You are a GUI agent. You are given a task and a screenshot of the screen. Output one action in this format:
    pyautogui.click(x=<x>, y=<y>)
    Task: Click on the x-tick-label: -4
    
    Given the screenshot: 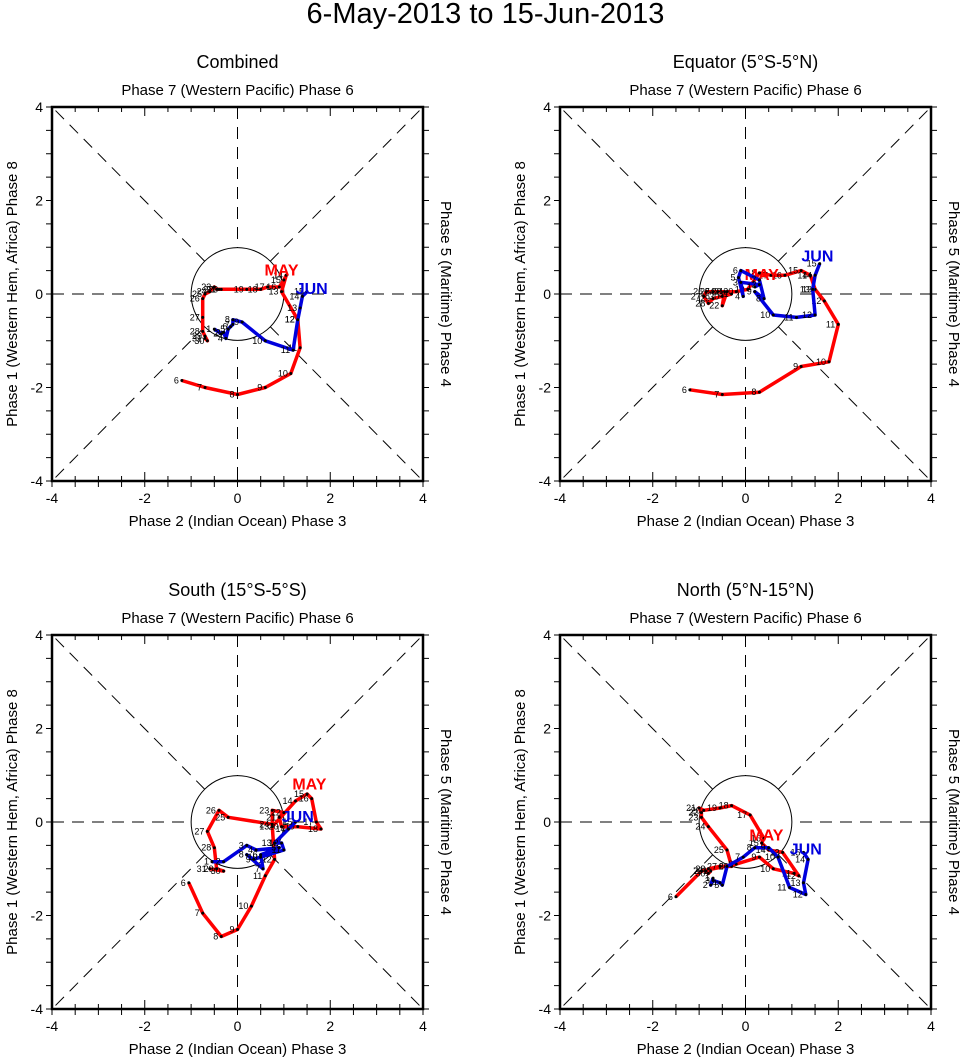 What is the action you would take?
    pyautogui.click(x=52, y=1026)
    